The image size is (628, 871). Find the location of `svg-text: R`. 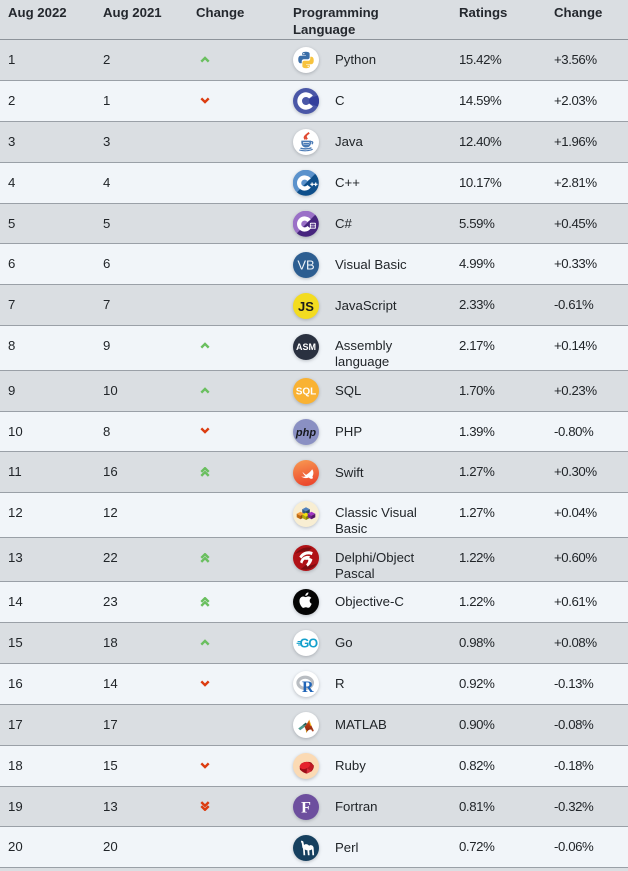

svg-text: R is located at coordinates (308, 687).